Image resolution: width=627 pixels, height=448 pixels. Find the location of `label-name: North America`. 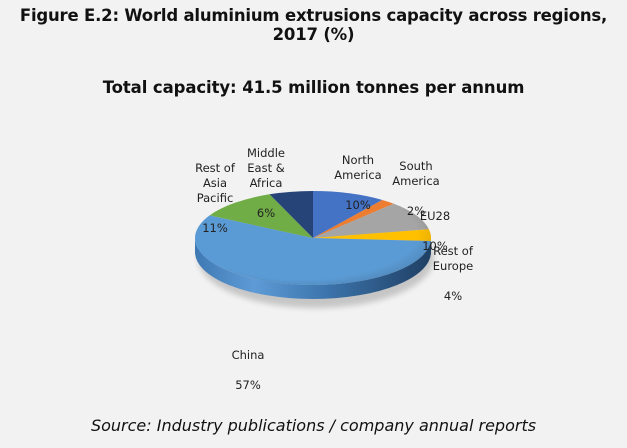

label-name: North America is located at coordinates (358, 167).